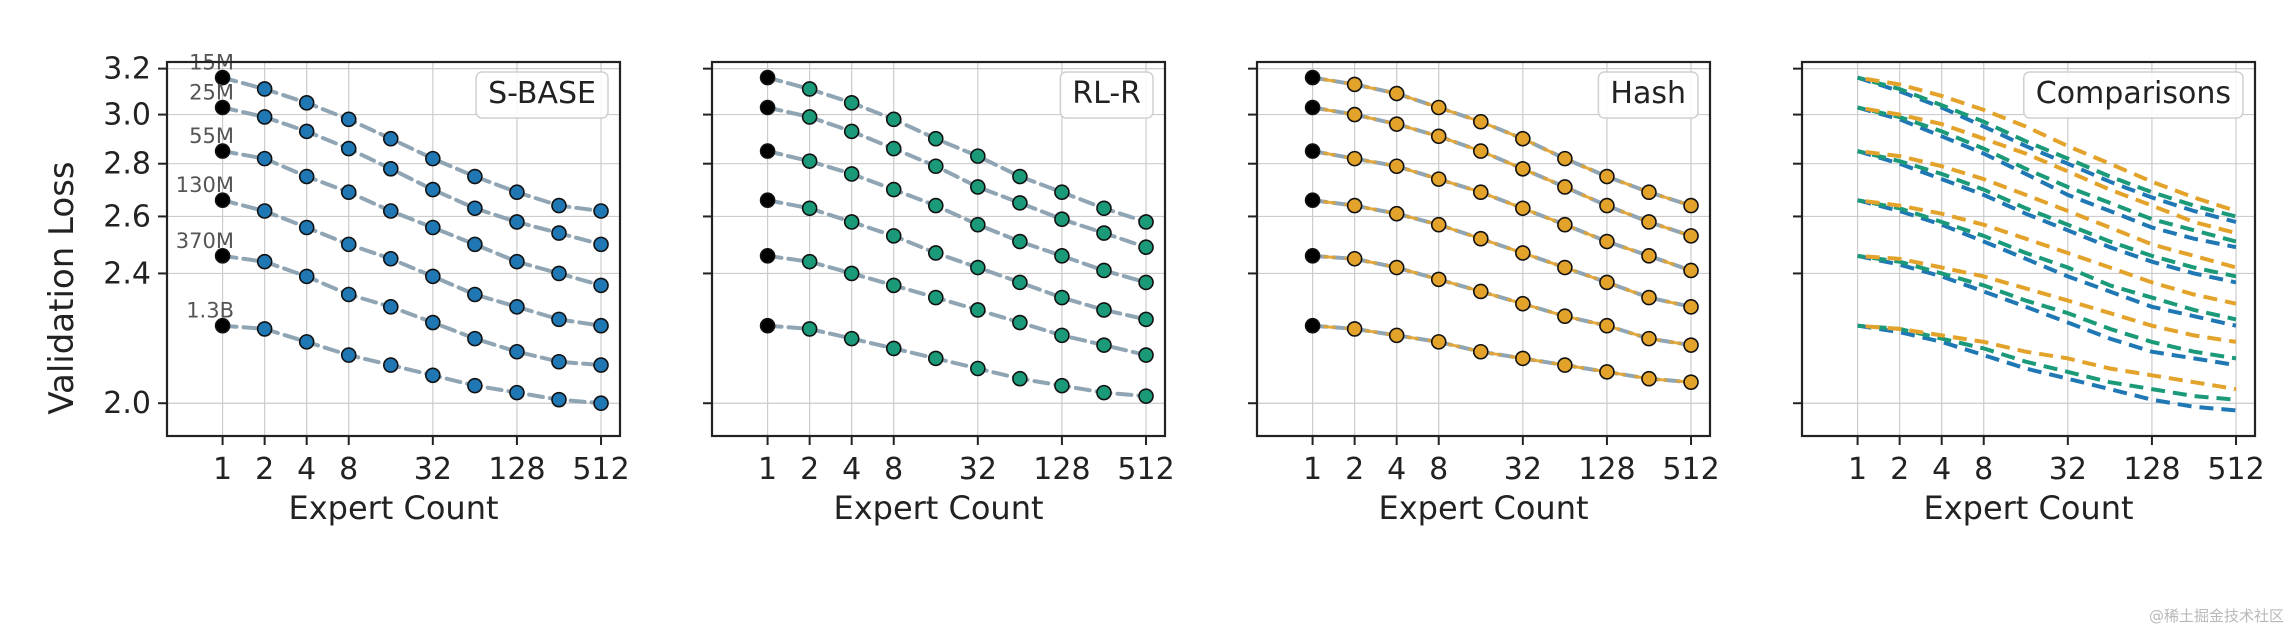 Image resolution: width=2296 pixels, height=636 pixels. I want to click on y-tick-label: 3.2, so click(127, 69).